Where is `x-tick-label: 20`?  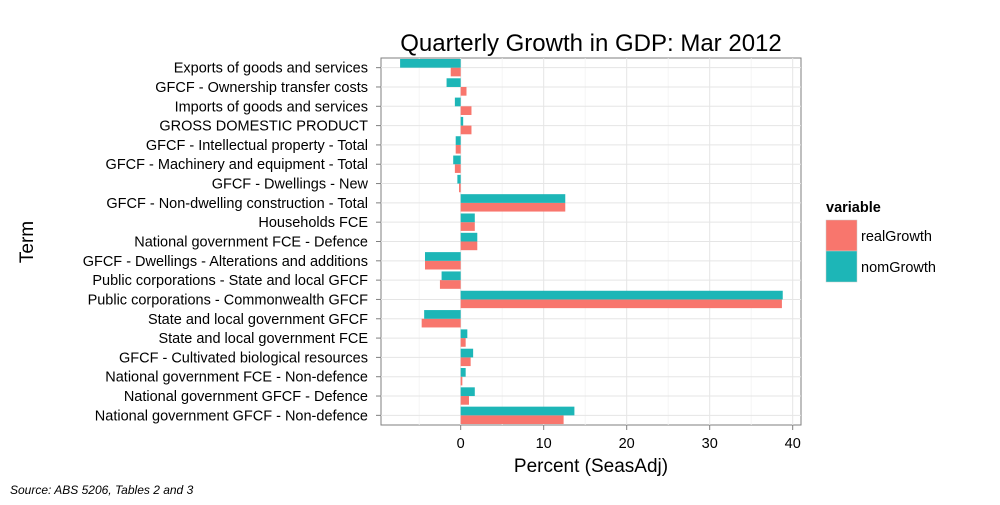
x-tick-label: 20 is located at coordinates (627, 444).